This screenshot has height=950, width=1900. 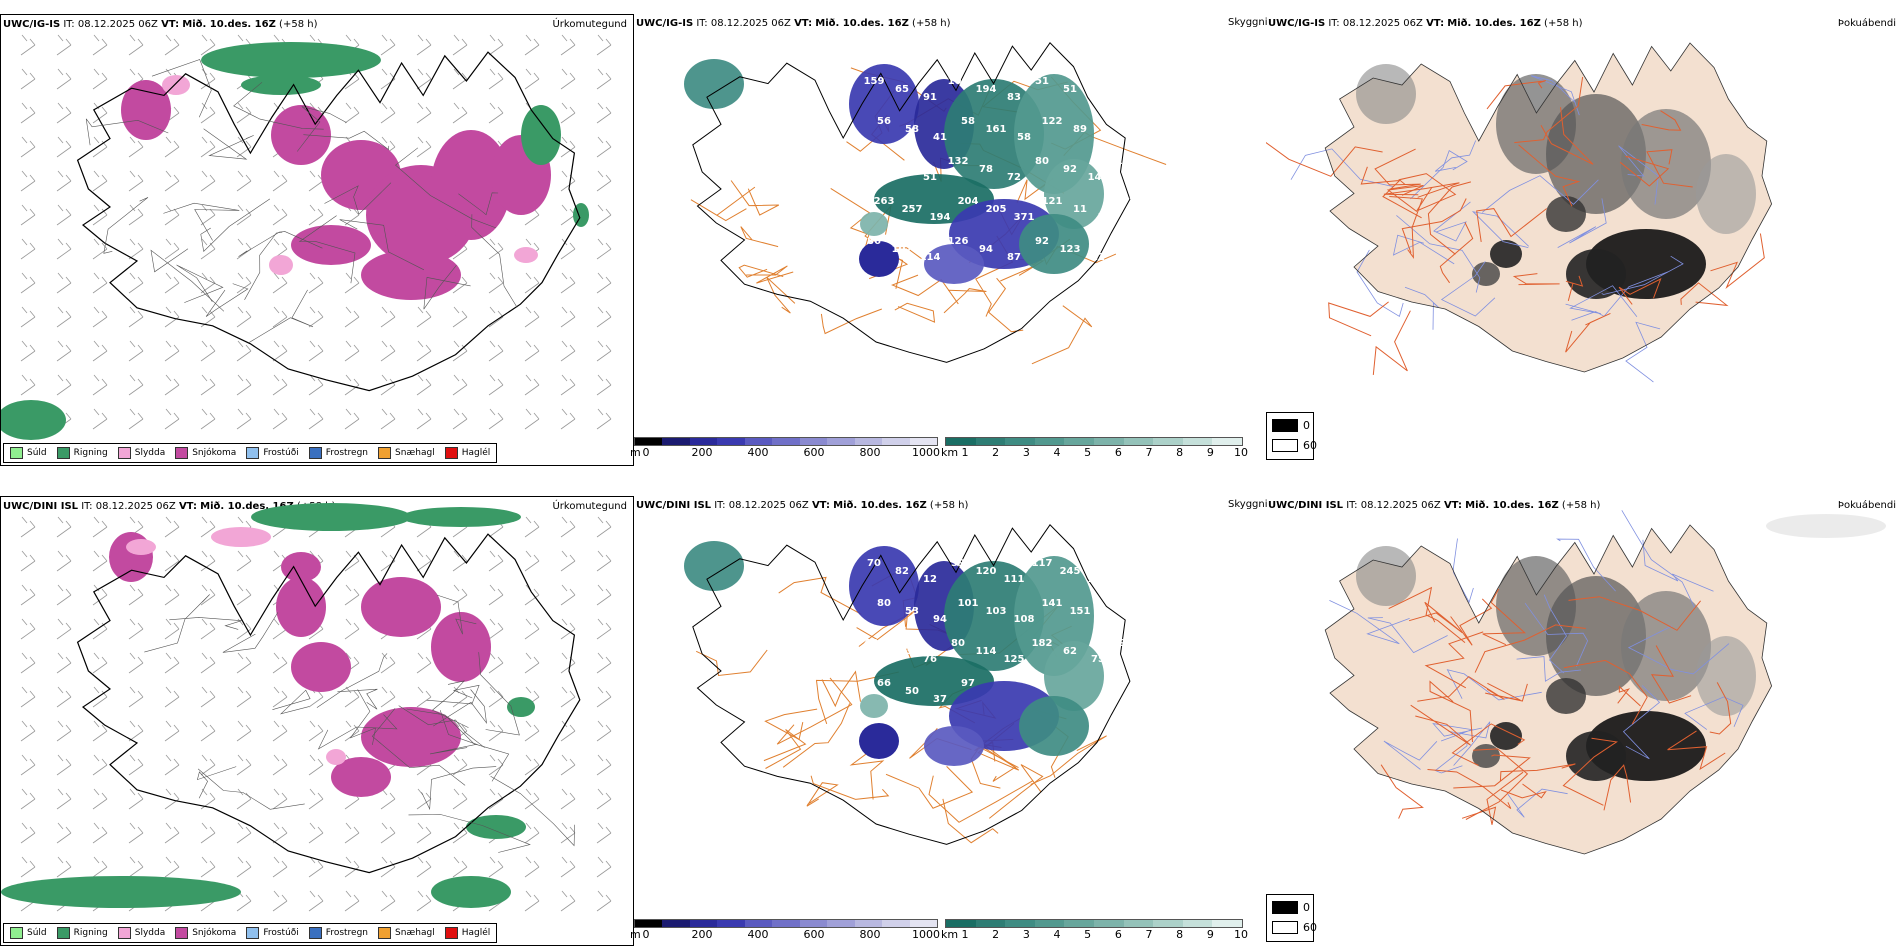 What do you see at coordinates (1126, 241) in the screenshot?
I see `ceiling-value: 12` at bounding box center [1126, 241].